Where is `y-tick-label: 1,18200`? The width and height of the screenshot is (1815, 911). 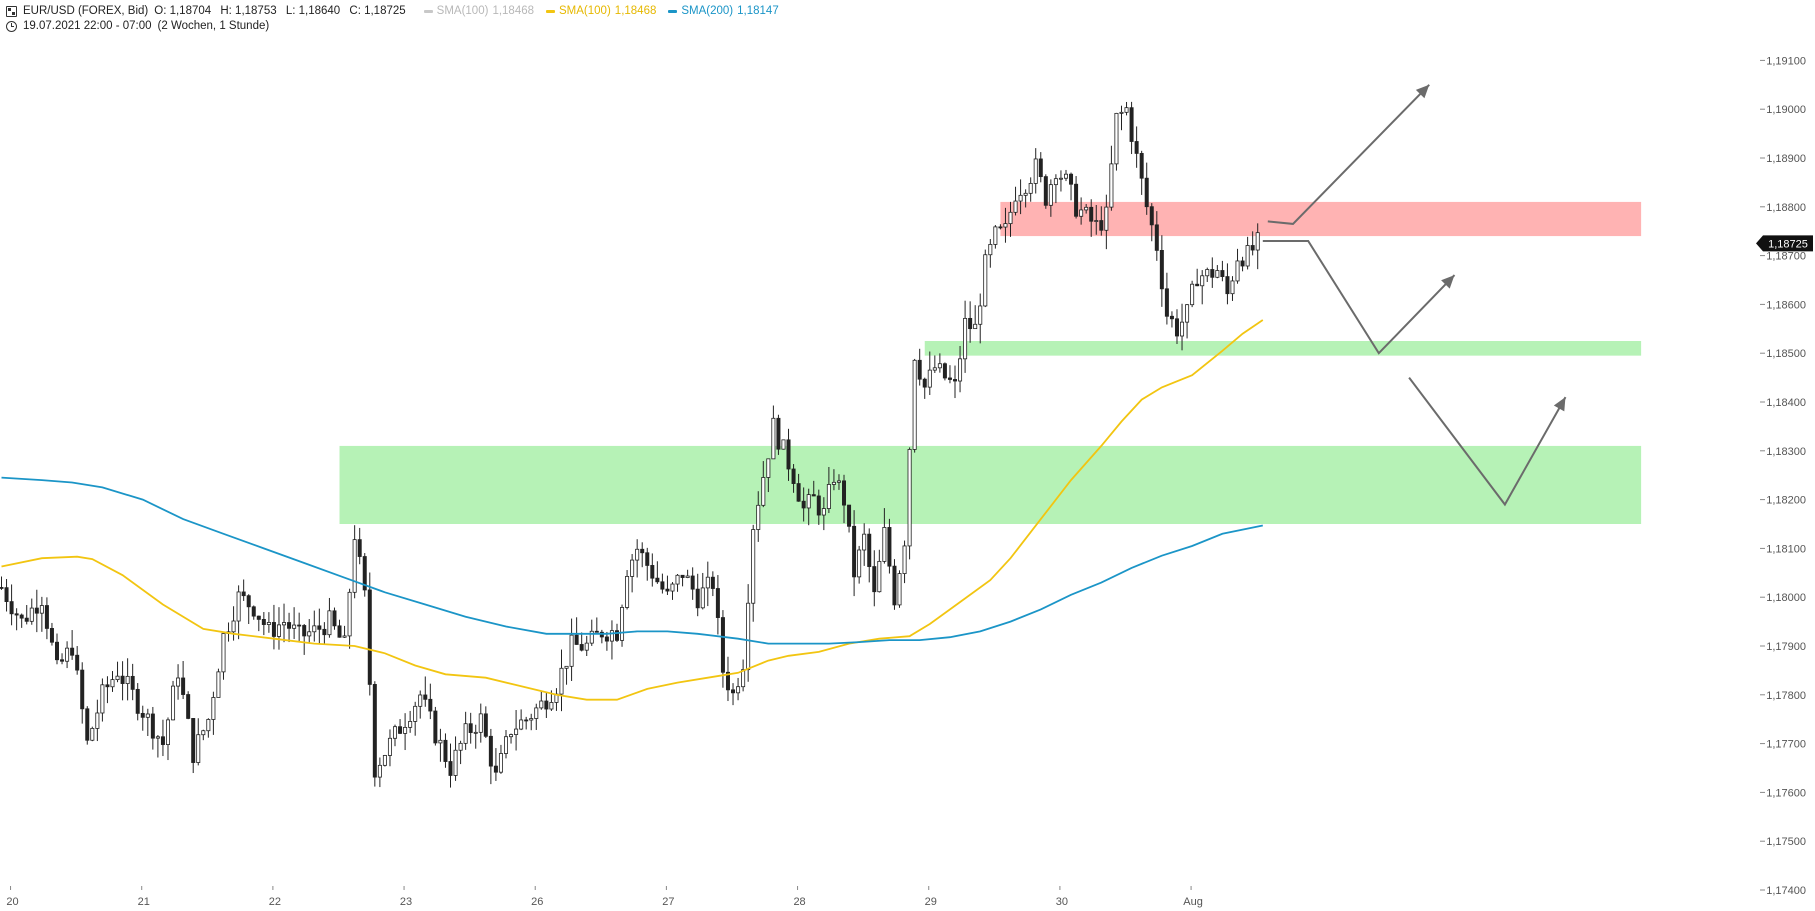
y-tick-label: 1,18200 is located at coordinates (1786, 501).